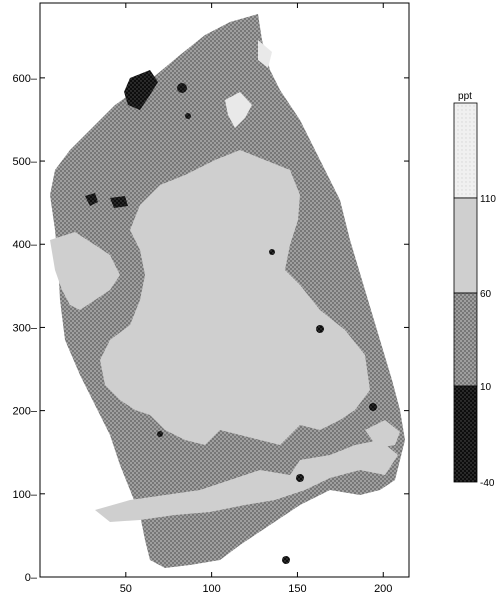 The height and width of the screenshot is (603, 501). I want to click on x-tick-label: 200, so click(383, 589).